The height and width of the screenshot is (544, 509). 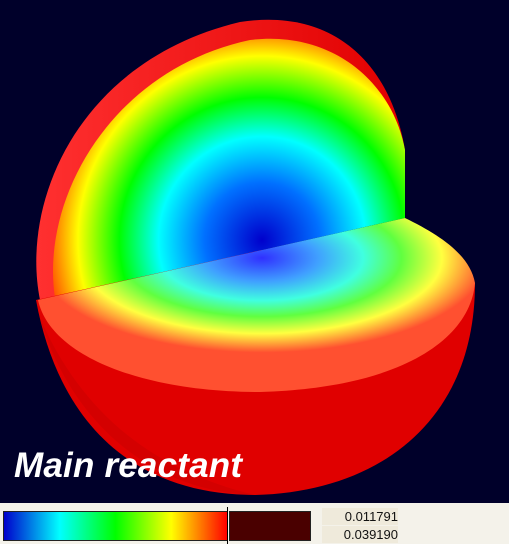 What do you see at coordinates (227, 525) in the screenshot?
I see `colormap-marker` at bounding box center [227, 525].